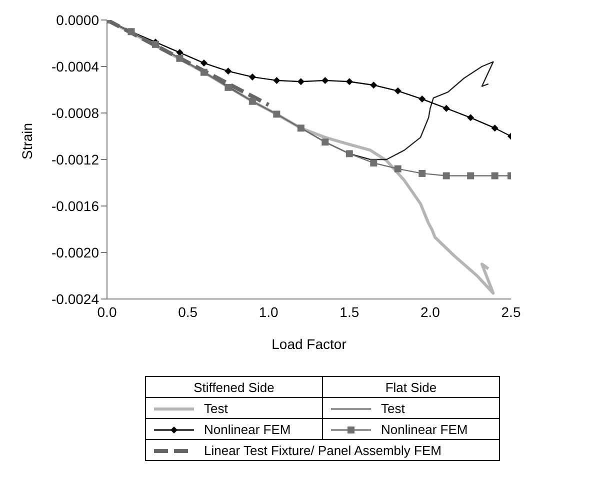 The width and height of the screenshot is (600, 483). I want to click on y-tick-label: -0.0008, so click(76, 112).